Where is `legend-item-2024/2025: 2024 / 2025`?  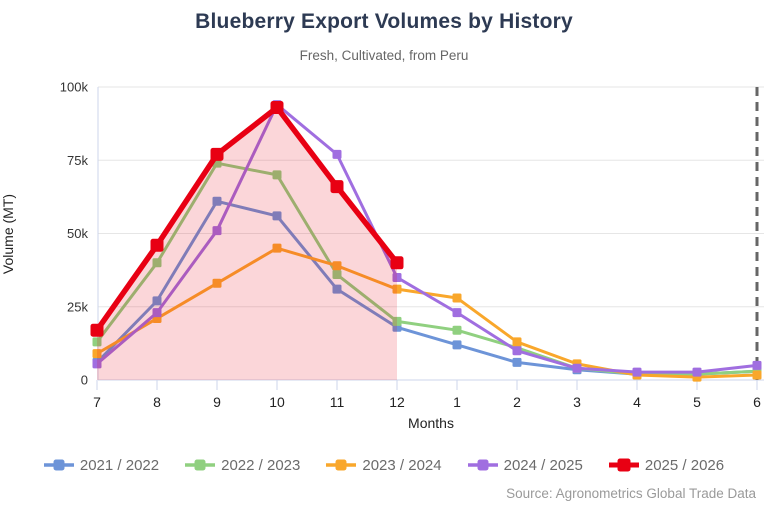 legend-item-2024/2025: 2024 / 2025 is located at coordinates (525, 465).